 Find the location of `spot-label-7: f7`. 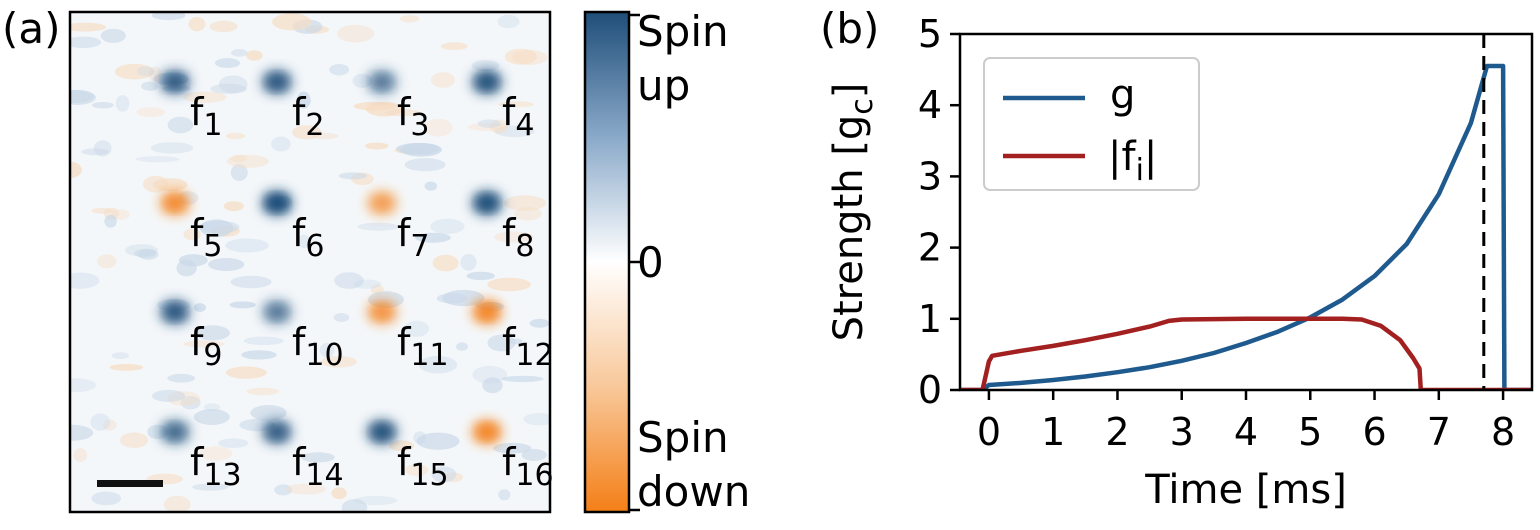

spot-label-7: f7 is located at coordinates (413, 237).